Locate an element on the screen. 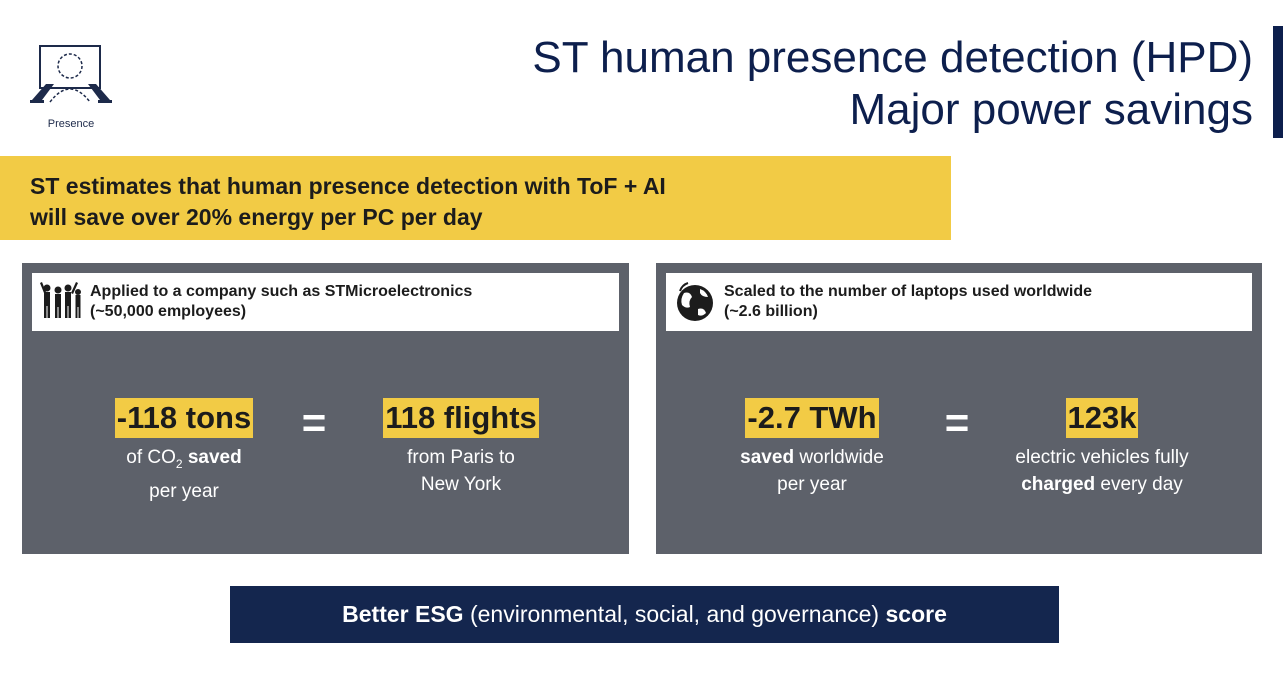 The height and width of the screenshot is (673, 1283). co2-stat: -118 tons of CO2 saved per year is located at coordinates (184, 451).